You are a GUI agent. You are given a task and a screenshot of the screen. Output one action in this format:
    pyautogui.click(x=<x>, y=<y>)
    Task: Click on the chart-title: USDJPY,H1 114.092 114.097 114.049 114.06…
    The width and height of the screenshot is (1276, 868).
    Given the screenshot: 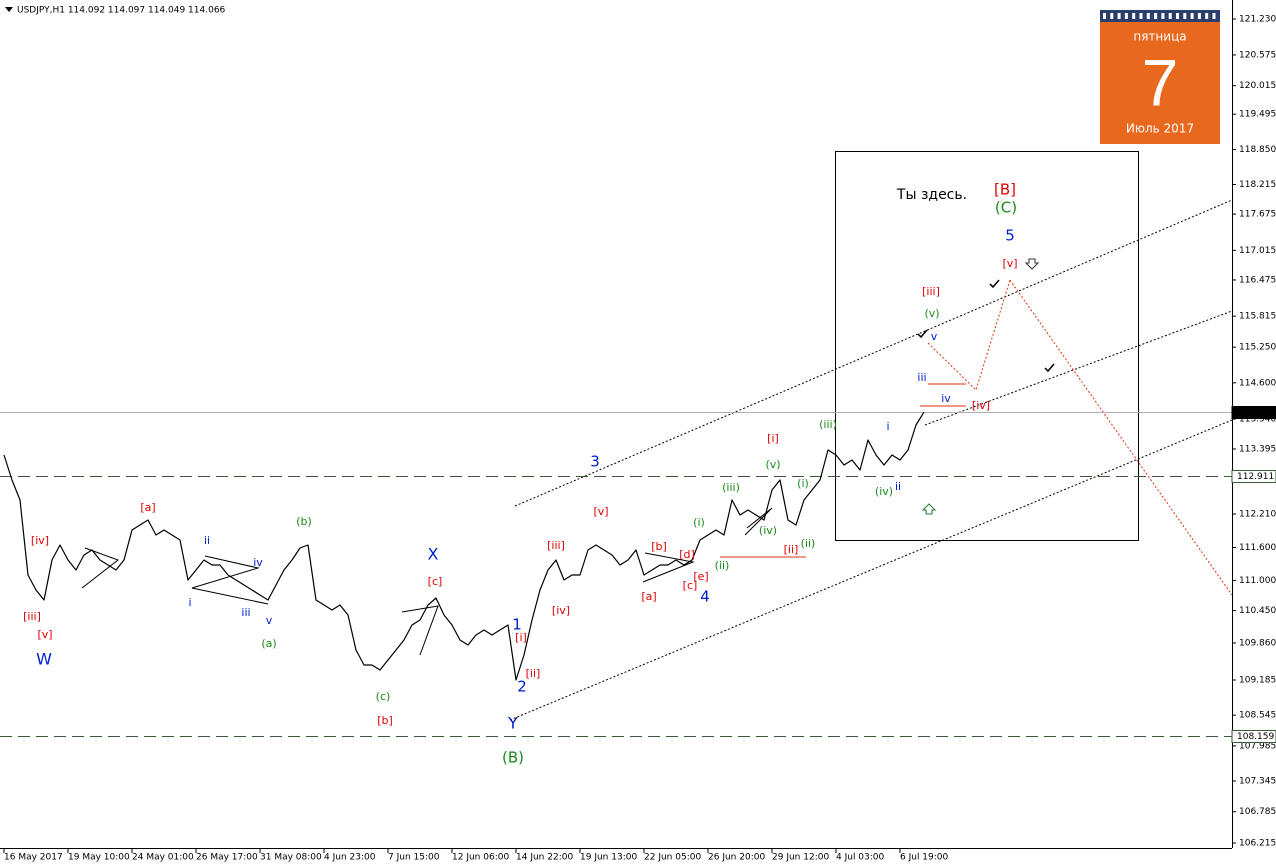 What is the action you would take?
    pyautogui.click(x=121, y=11)
    